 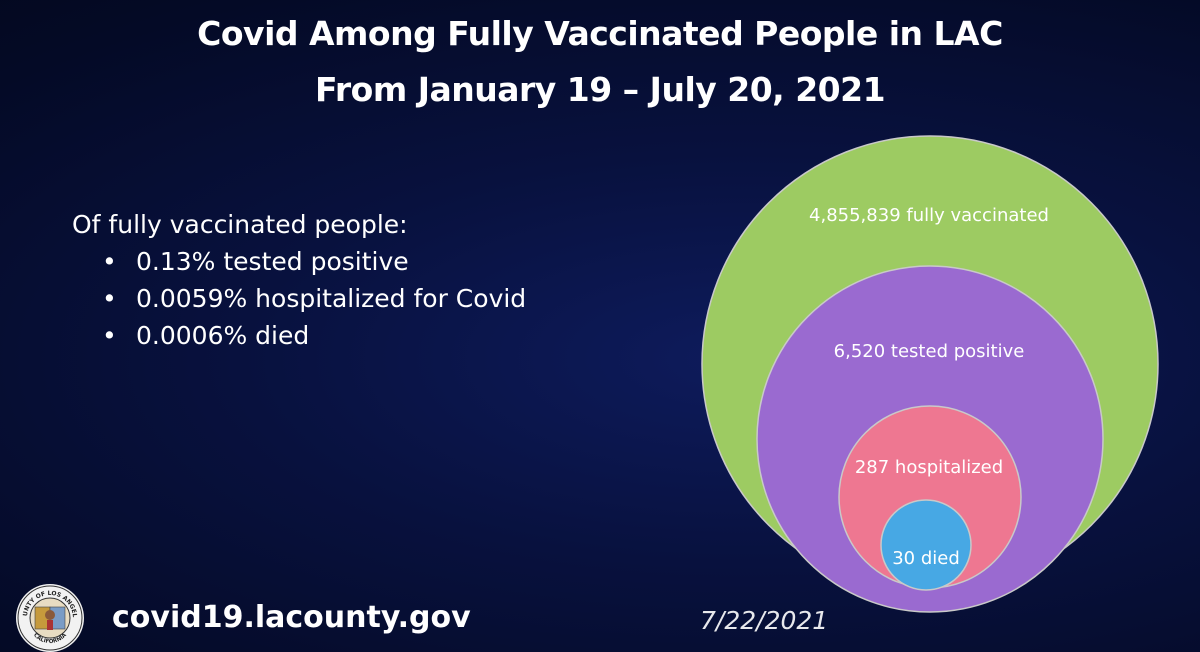 What do you see at coordinates (49, 617) in the screenshot?
I see `county-seal-icon: COUNTY OF LOS ANGELES CALIFORNIA` at bounding box center [49, 617].